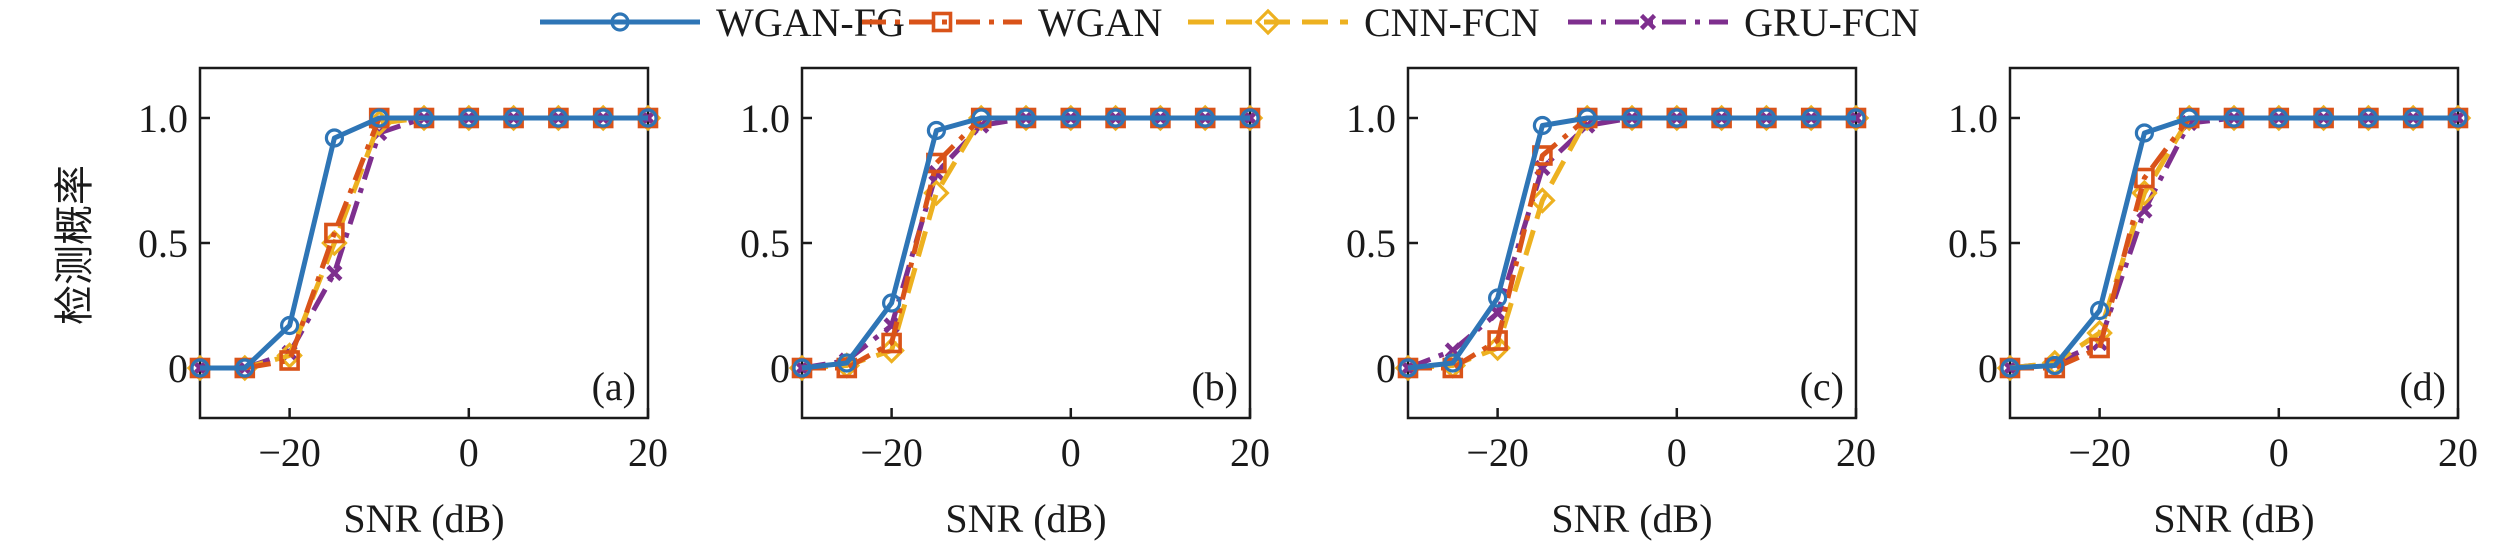  Describe the element at coordinates (1452, 22) in the screenshot. I see `legend-label-cnn_fcn: CNN-FCN` at that location.